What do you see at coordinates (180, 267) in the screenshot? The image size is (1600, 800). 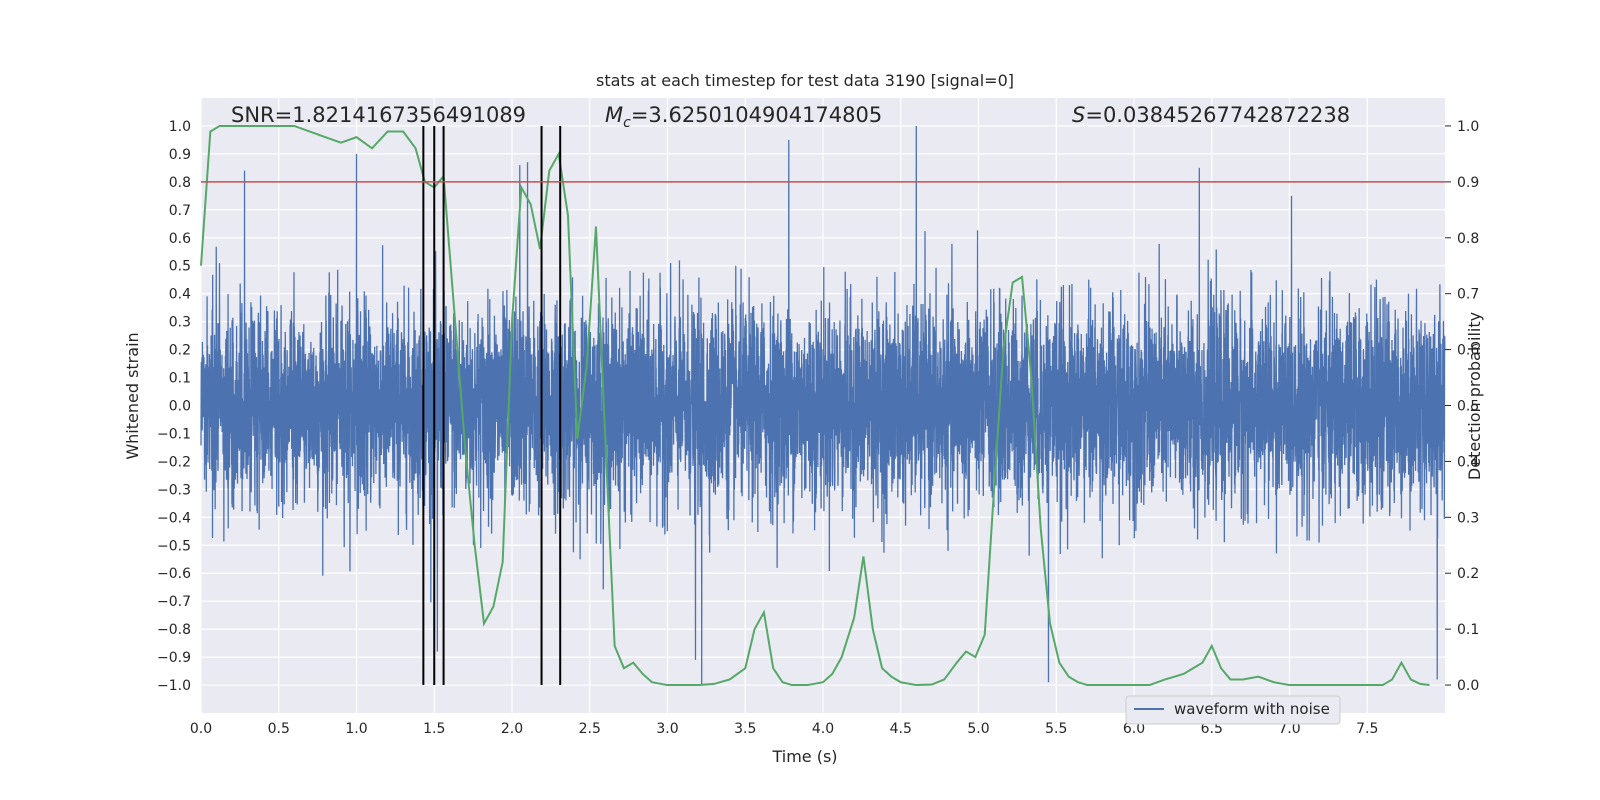 I see `y-left-tick-label: 0.5` at bounding box center [180, 267].